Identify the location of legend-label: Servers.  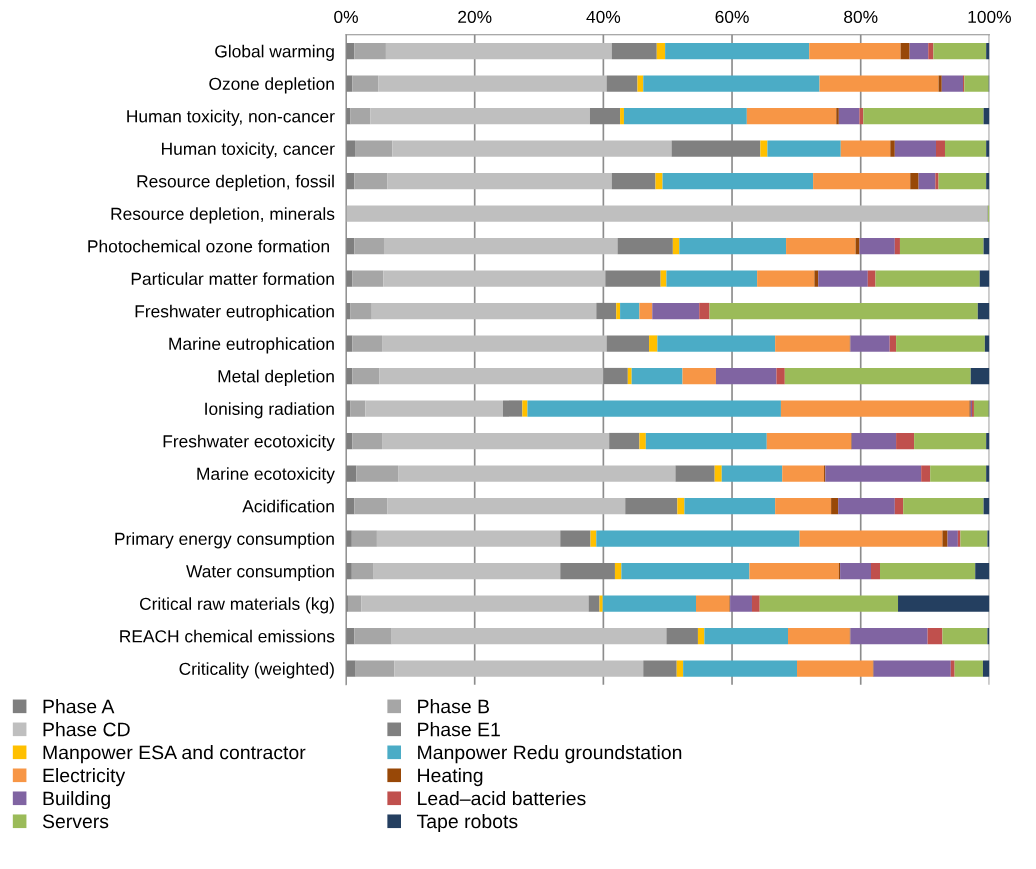
(75, 821).